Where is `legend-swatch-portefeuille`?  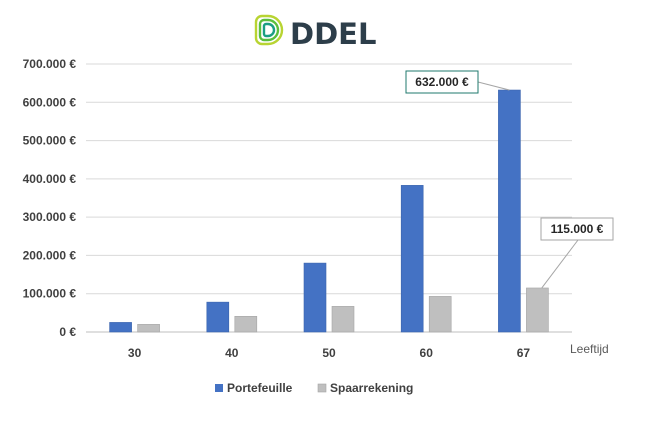 legend-swatch-portefeuille is located at coordinates (219, 388).